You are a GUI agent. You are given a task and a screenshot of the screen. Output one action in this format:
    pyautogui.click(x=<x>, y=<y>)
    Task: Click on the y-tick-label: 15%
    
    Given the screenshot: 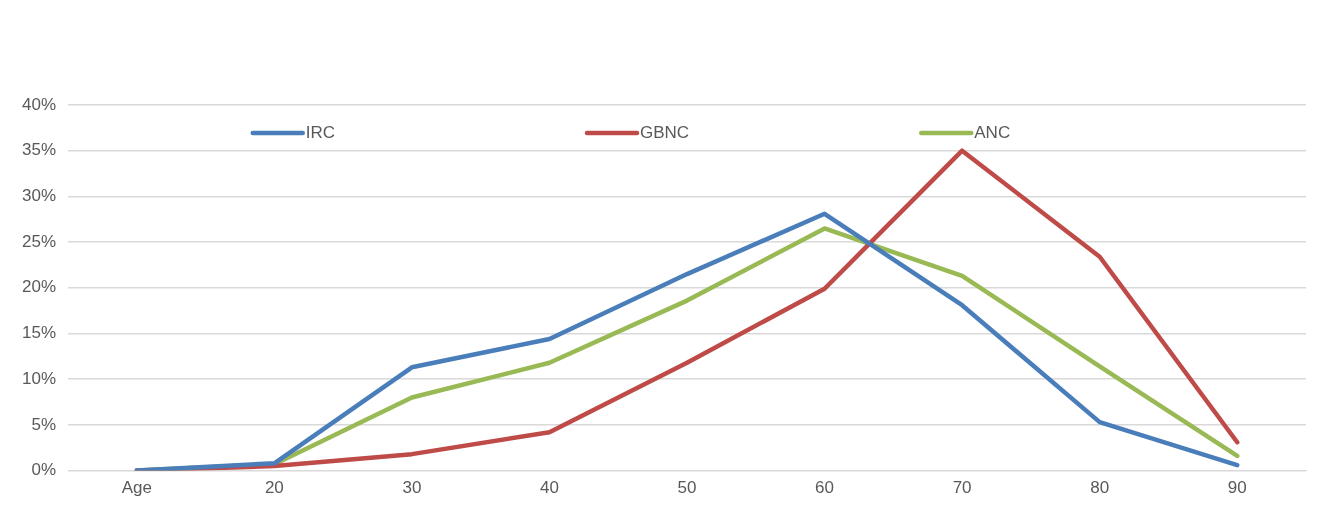 What is the action you would take?
    pyautogui.click(x=39, y=333)
    